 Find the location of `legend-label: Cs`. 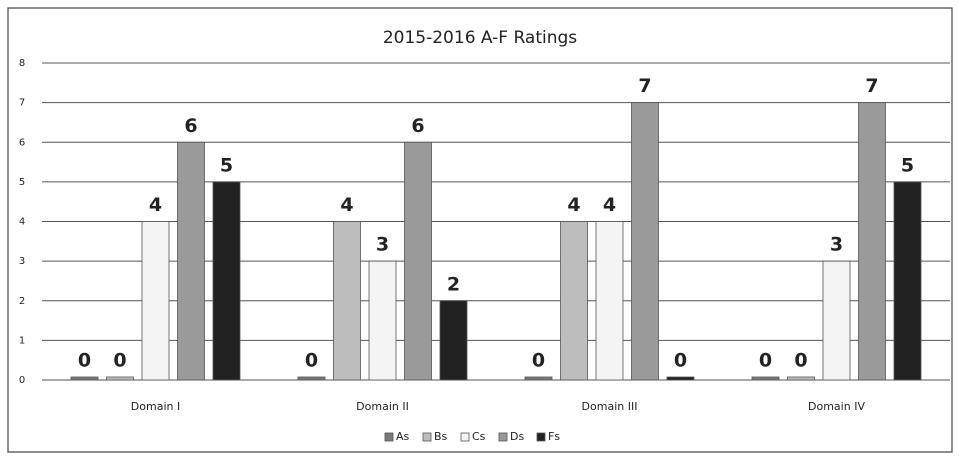

legend-label: Cs is located at coordinates (479, 436).